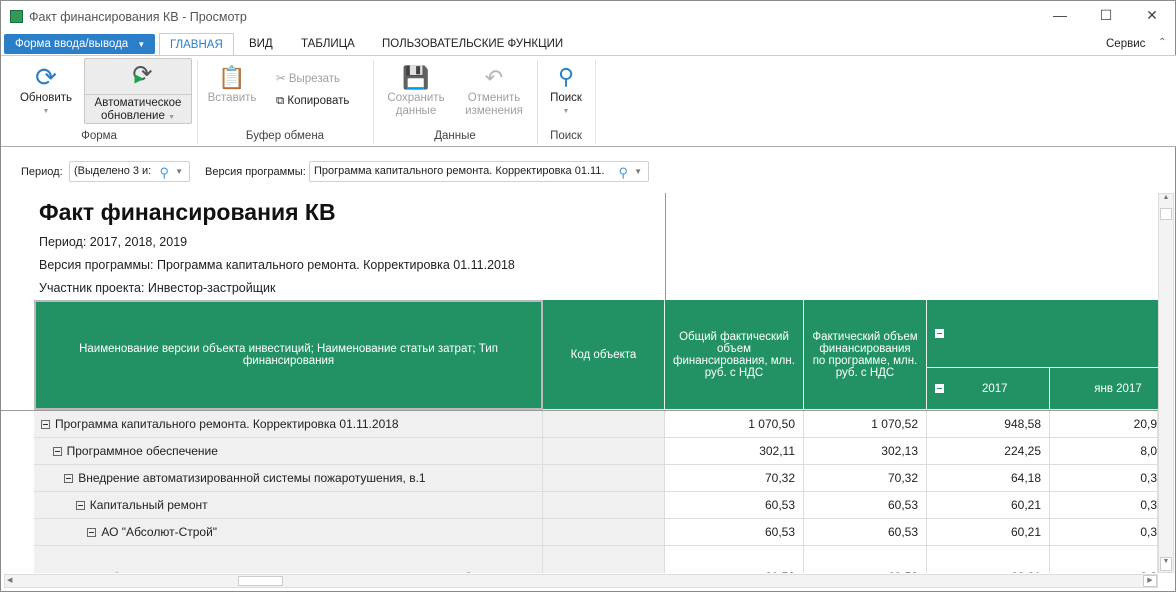 The width and height of the screenshot is (1176, 592). I want to click on cell-month: 20,9, so click(1104, 424).